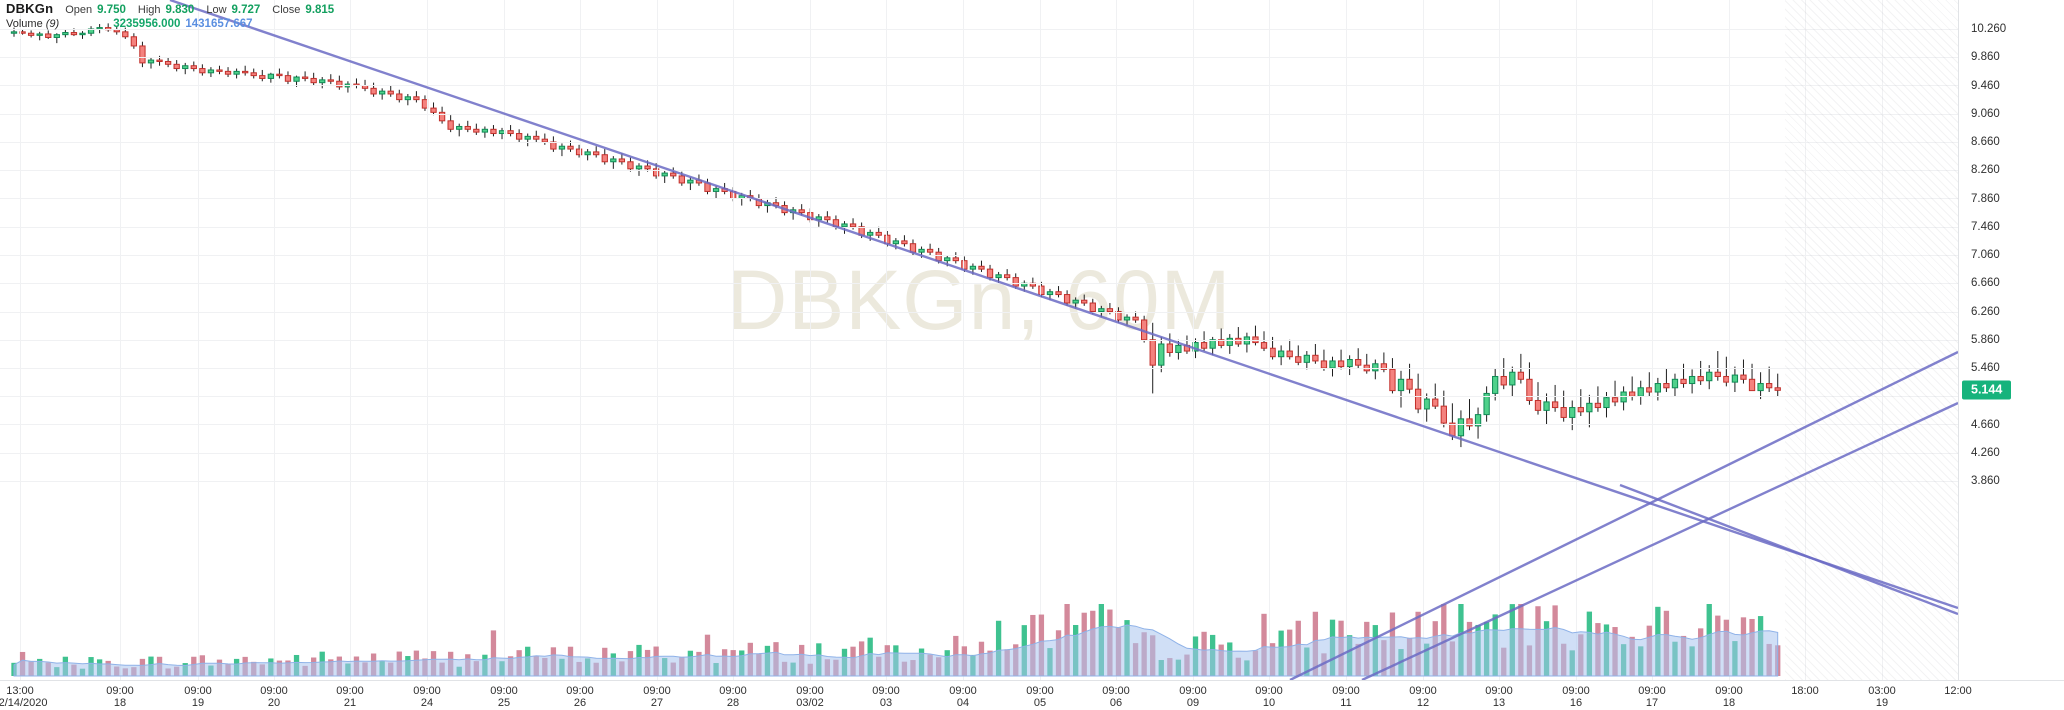 The height and width of the screenshot is (710, 2064). What do you see at coordinates (147, 24) in the screenshot?
I see `volume-value: 3235956.000` at bounding box center [147, 24].